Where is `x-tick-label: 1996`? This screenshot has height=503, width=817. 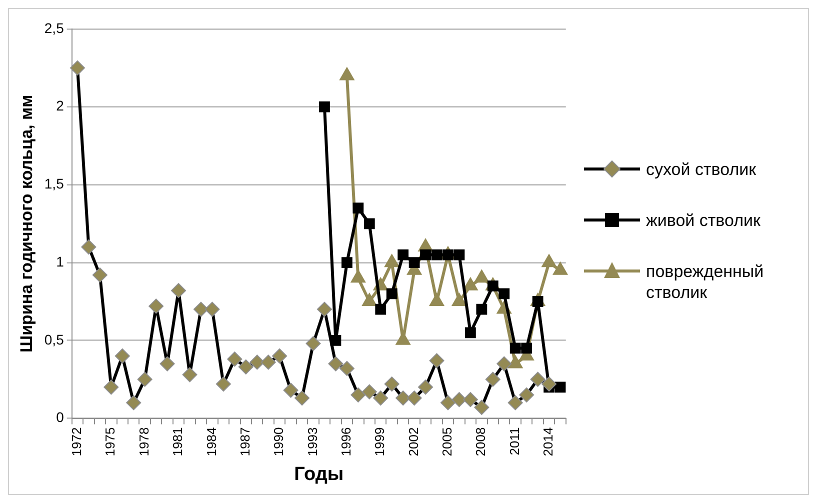
x-tick-label: 1996 is located at coordinates (346, 441).